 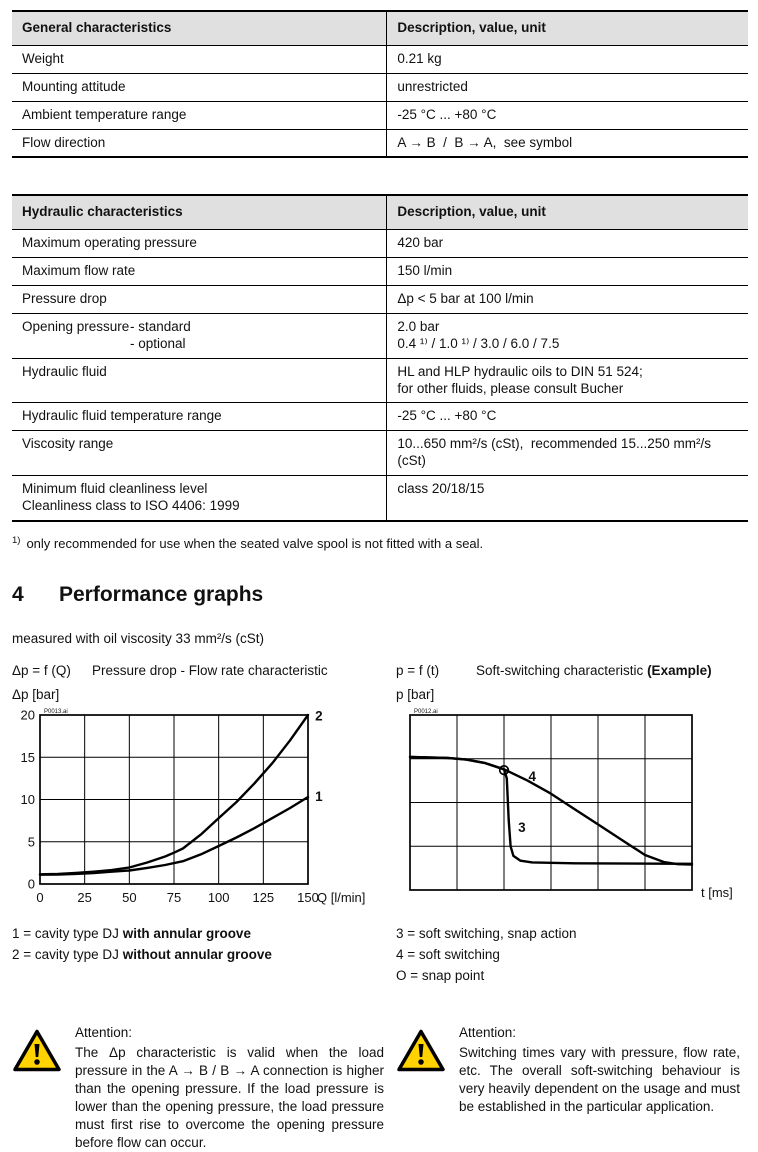 What do you see at coordinates (200, 453) in the screenshot?
I see `row-label: Viscosity range` at bounding box center [200, 453].